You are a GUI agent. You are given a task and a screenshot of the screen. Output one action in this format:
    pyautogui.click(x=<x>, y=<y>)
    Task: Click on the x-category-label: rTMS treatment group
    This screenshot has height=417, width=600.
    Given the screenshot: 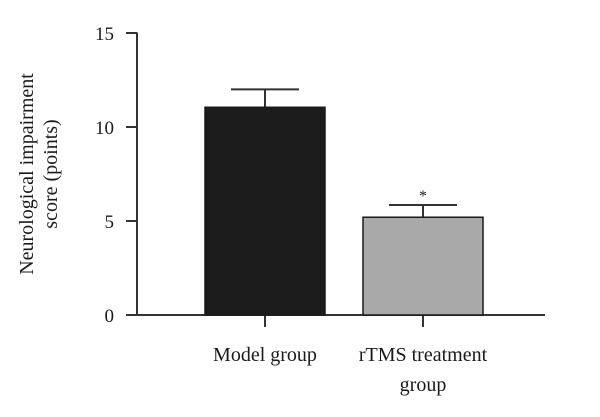 What is the action you would take?
    pyautogui.click(x=423, y=370)
    